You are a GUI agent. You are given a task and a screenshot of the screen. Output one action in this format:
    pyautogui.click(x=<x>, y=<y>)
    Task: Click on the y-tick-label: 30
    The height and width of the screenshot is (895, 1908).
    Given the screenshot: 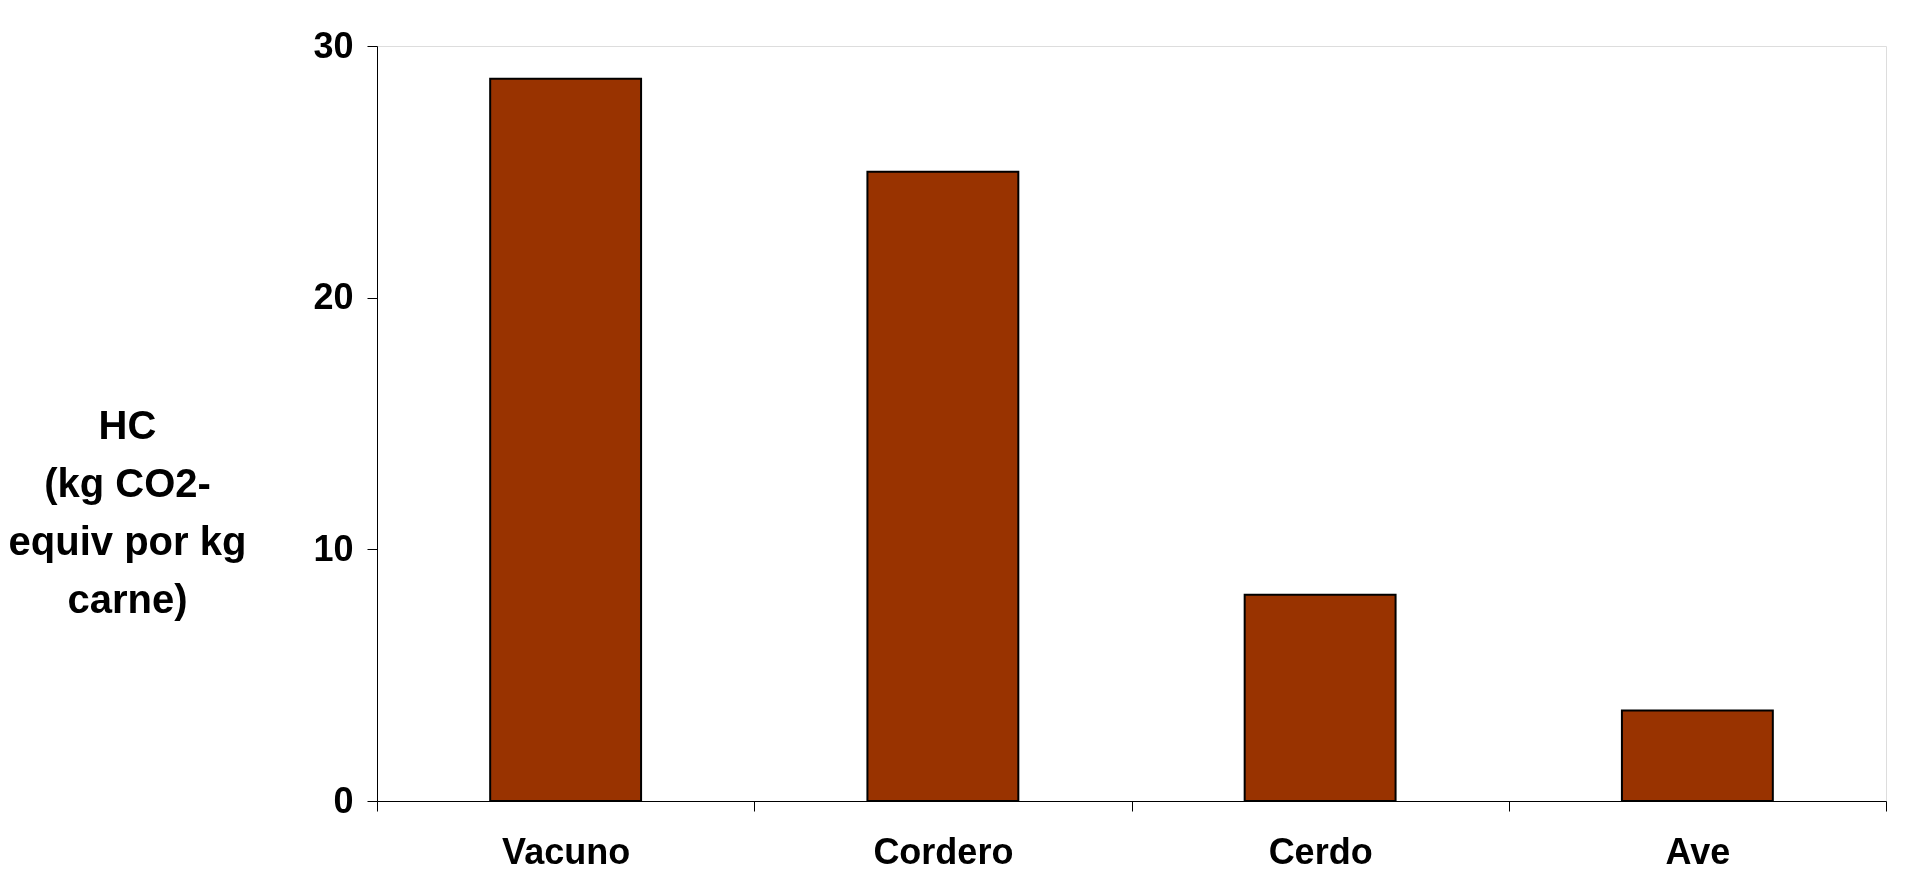 What is the action you would take?
    pyautogui.click(x=333, y=45)
    